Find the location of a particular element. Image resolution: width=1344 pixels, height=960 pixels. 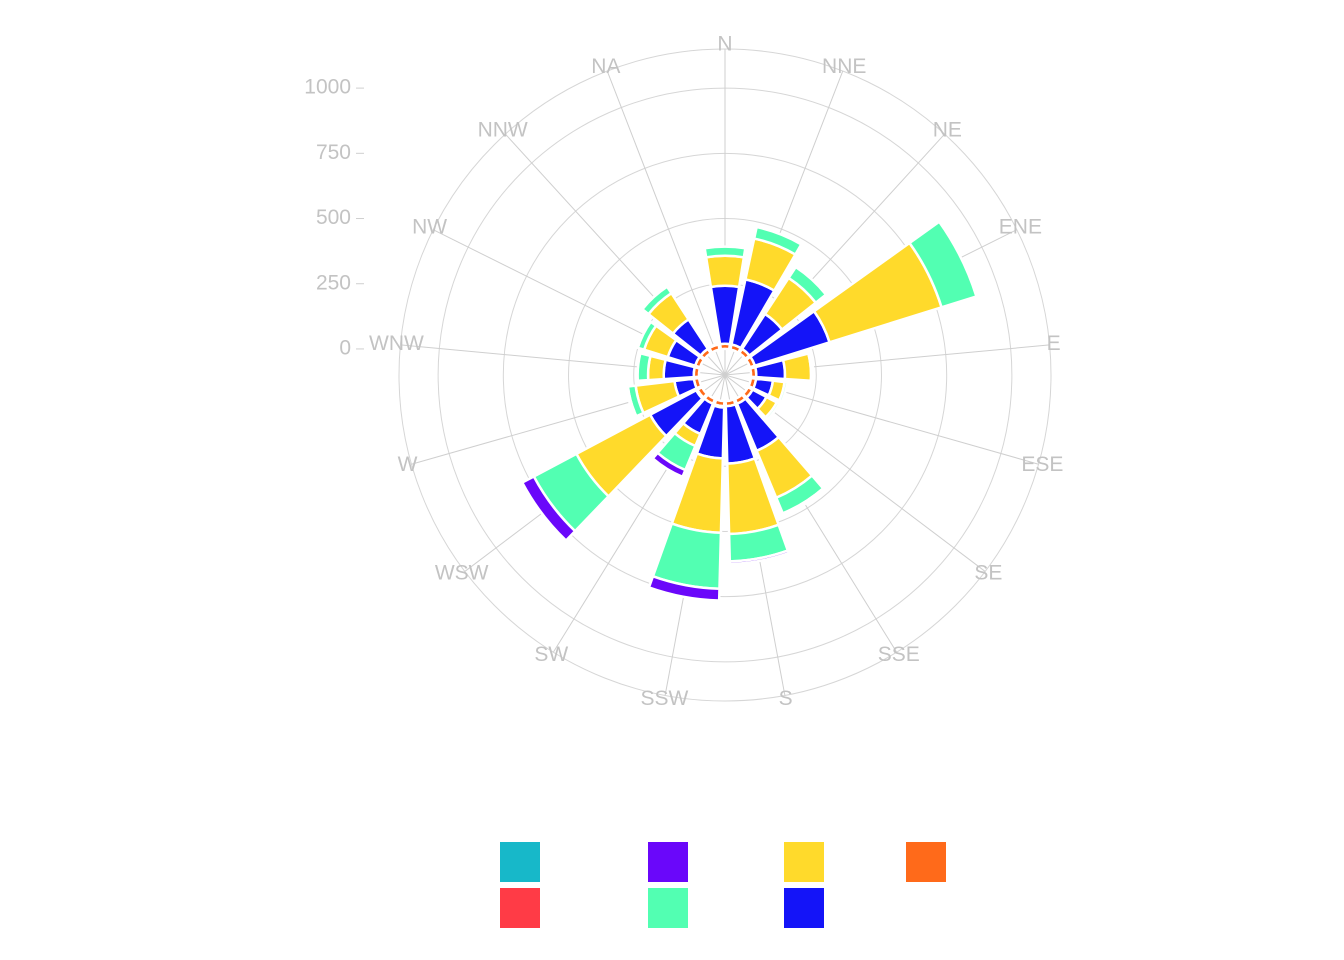

wedge-ne-mint is located at coordinates (807, 285).